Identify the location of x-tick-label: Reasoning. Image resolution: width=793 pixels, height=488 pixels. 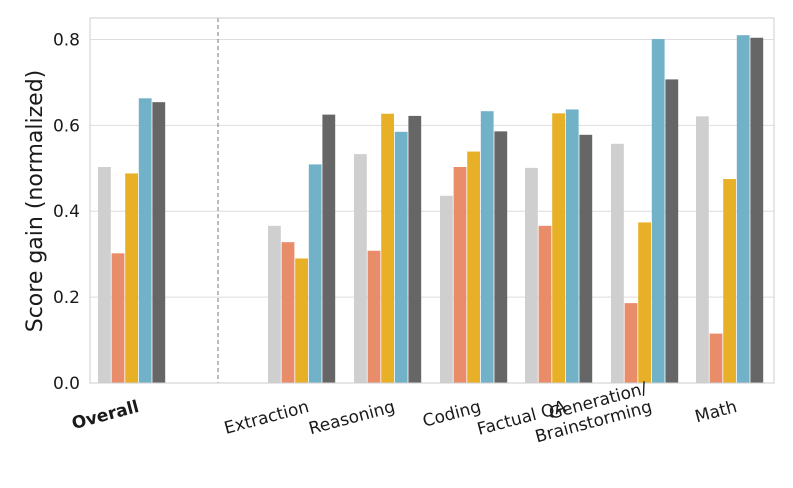
(352, 418).